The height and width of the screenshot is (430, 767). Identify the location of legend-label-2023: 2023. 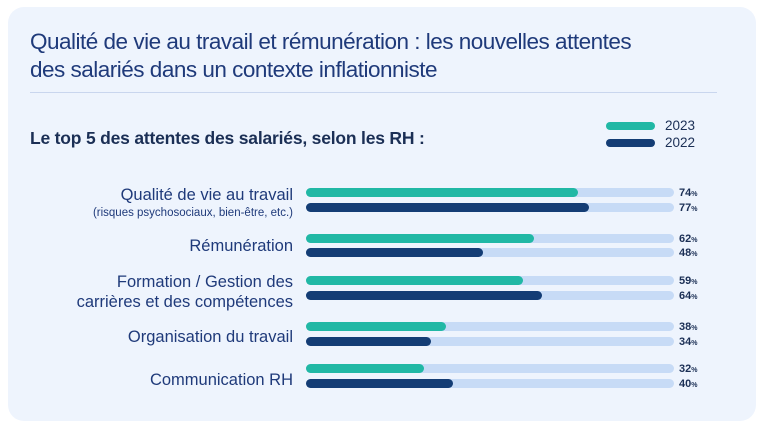
(680, 125).